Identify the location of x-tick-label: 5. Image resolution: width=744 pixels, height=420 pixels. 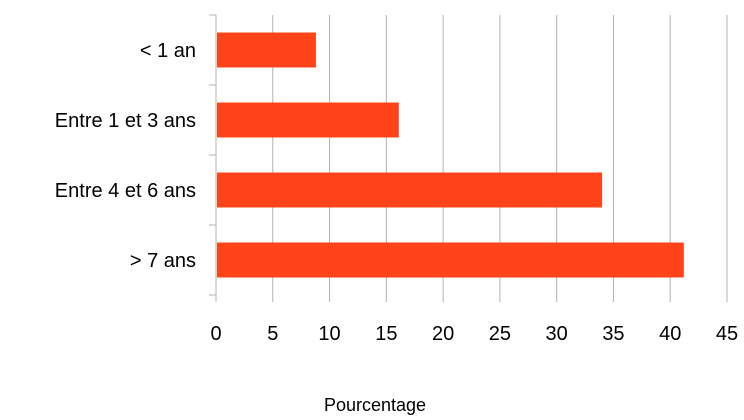
(272, 334).